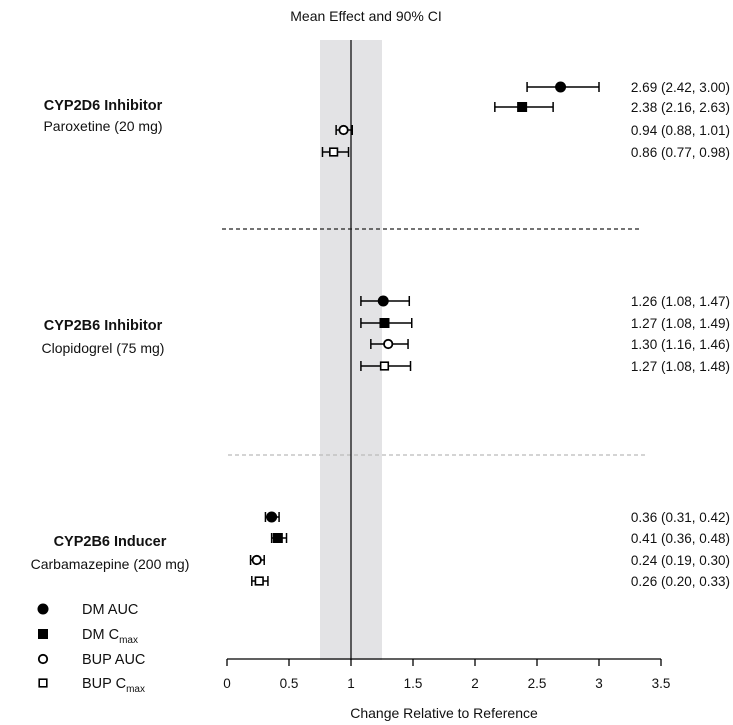 Image resolution: width=733 pixels, height=725 pixels. What do you see at coordinates (113, 660) in the screenshot?
I see `legend-label: BUP AUC` at bounding box center [113, 660].